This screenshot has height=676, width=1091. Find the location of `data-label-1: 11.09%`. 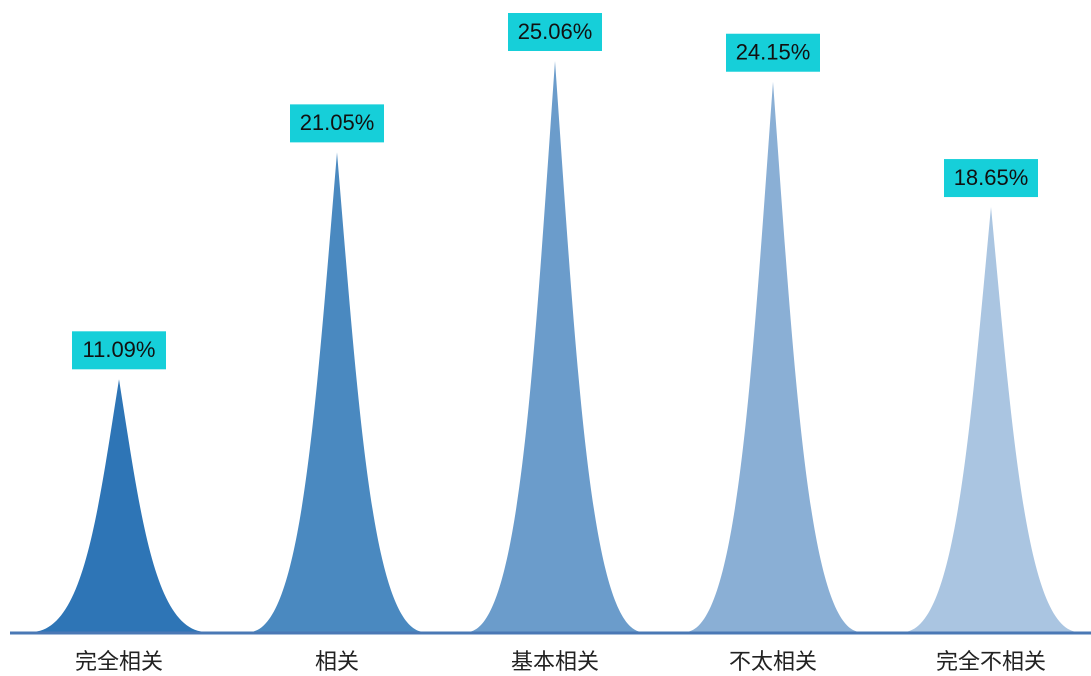

data-label-1: 11.09% is located at coordinates (119, 350).